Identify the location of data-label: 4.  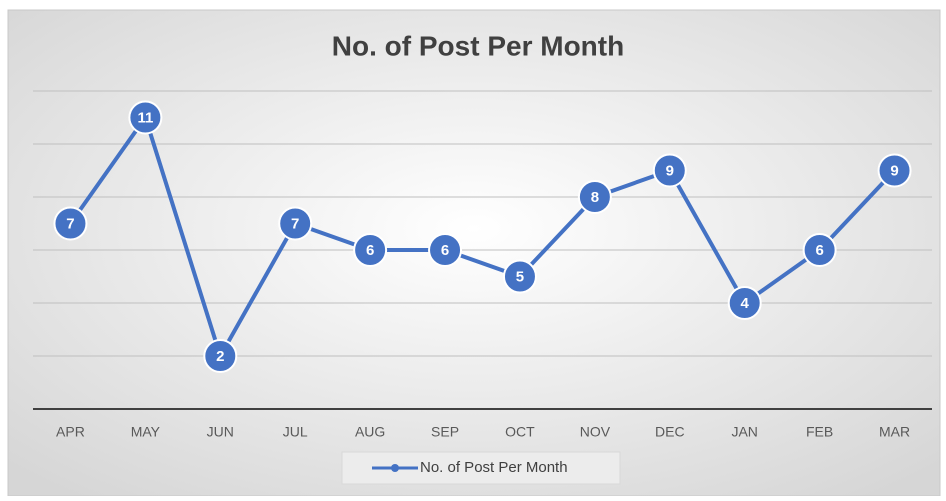
(745, 303).